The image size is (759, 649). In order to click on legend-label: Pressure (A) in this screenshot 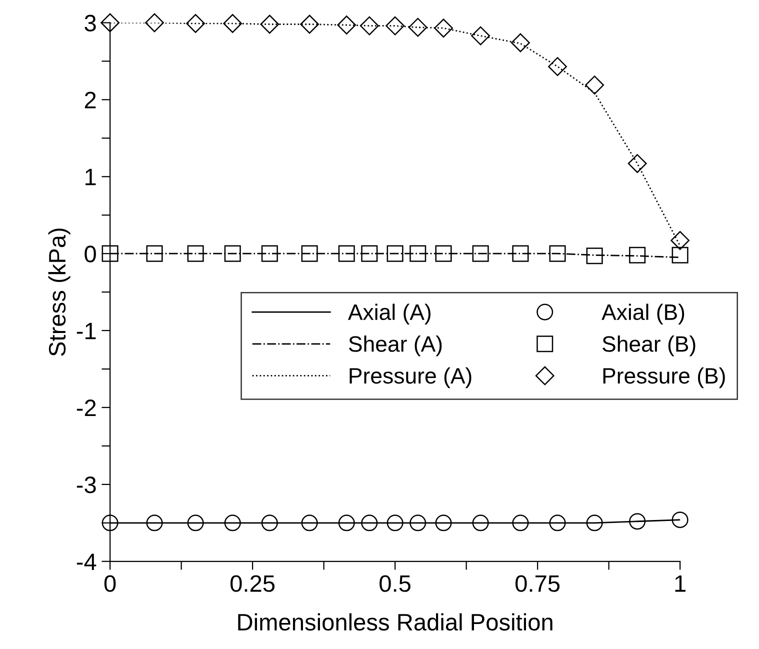, I will do `click(411, 377)`.